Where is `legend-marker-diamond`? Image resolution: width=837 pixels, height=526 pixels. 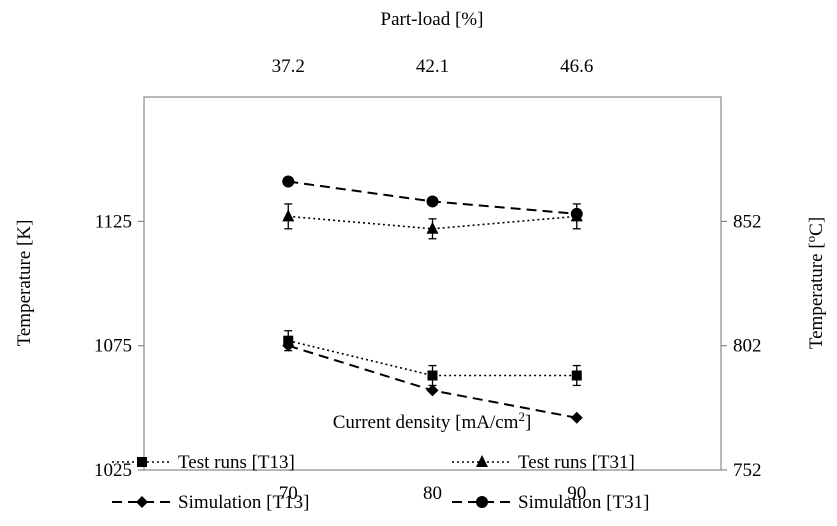
legend-marker-diamond is located at coordinates (142, 502).